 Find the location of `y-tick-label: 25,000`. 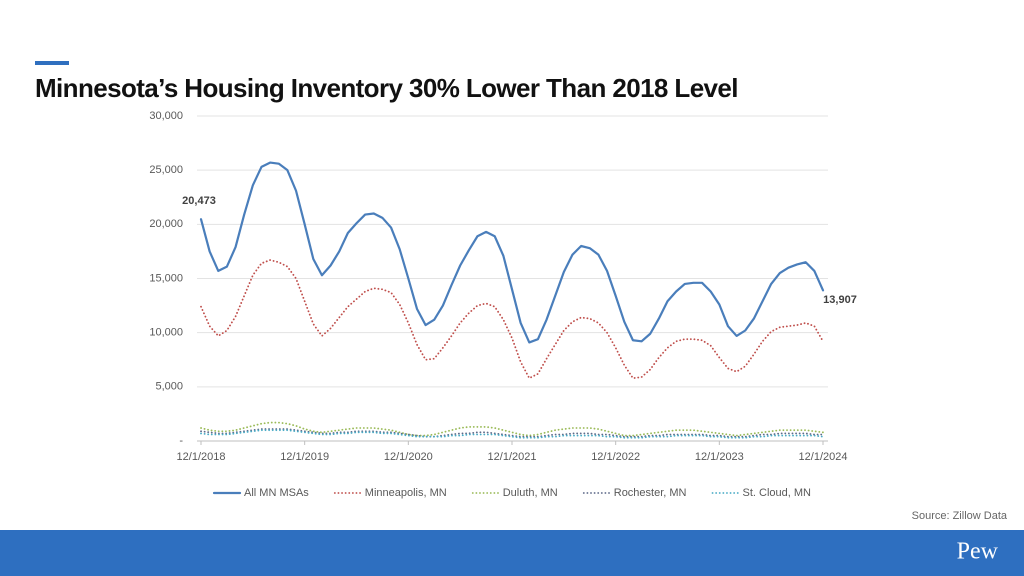

y-tick-label: 25,000 is located at coordinates (166, 170).